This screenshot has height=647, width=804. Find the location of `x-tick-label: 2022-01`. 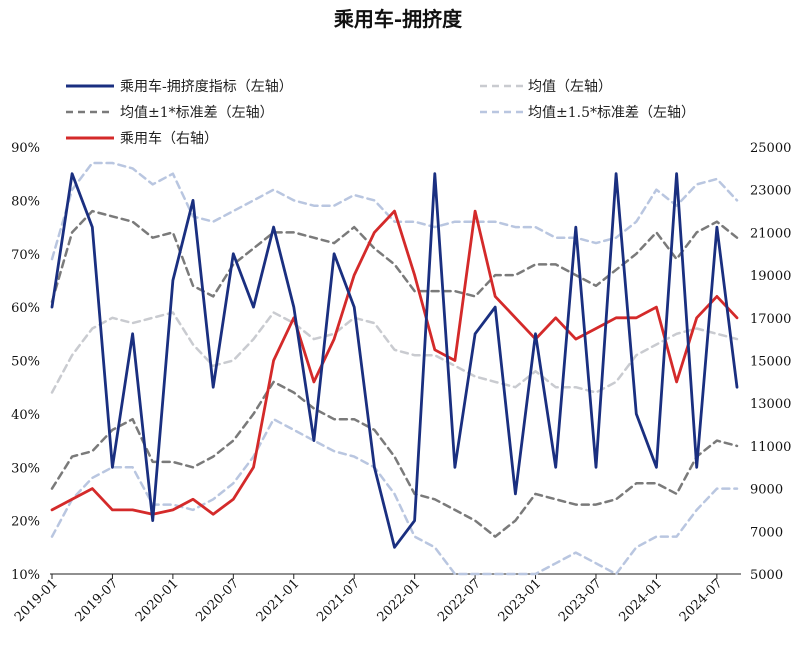

x-tick-label: 2022-01 is located at coordinates (399, 600).